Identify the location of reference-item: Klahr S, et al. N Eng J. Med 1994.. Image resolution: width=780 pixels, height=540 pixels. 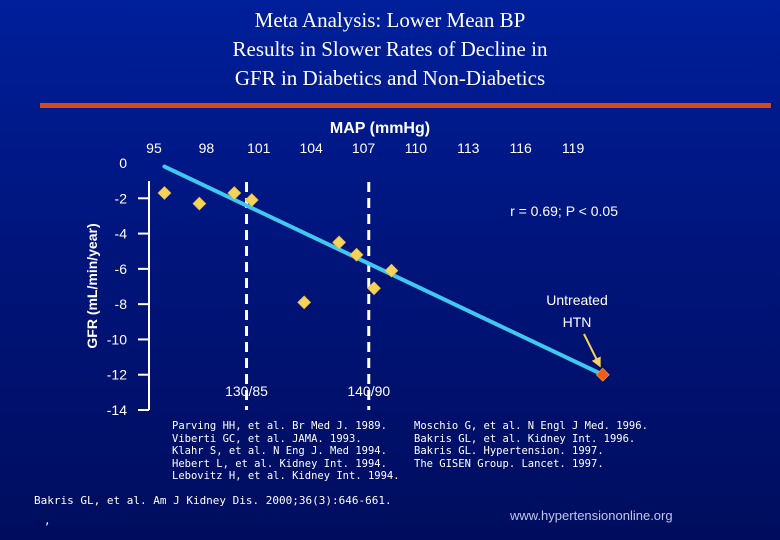
(279, 451).